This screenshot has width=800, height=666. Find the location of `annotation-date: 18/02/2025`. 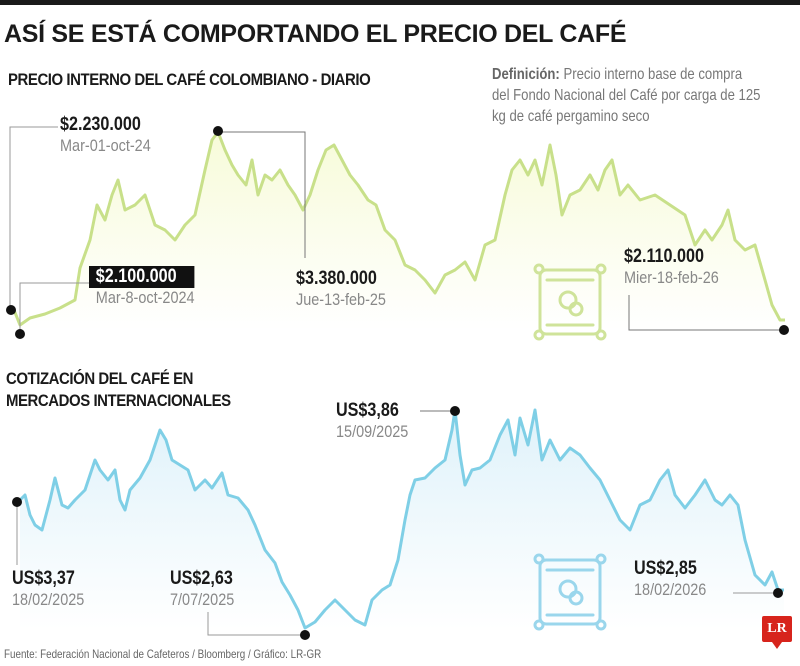

annotation-date: 18/02/2025 is located at coordinates (48, 599).